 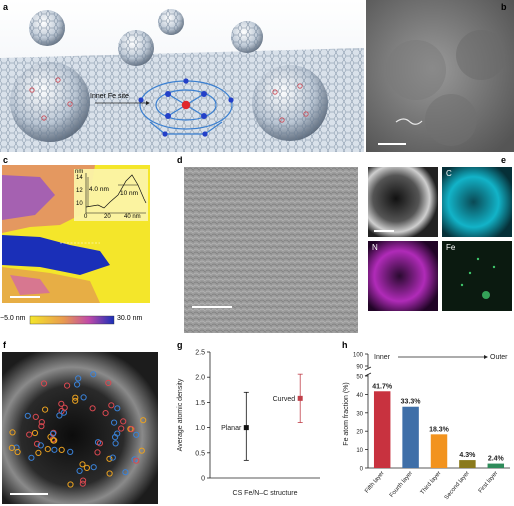 I want to click on nitrogen-atoms, so click(x=186, y=107).